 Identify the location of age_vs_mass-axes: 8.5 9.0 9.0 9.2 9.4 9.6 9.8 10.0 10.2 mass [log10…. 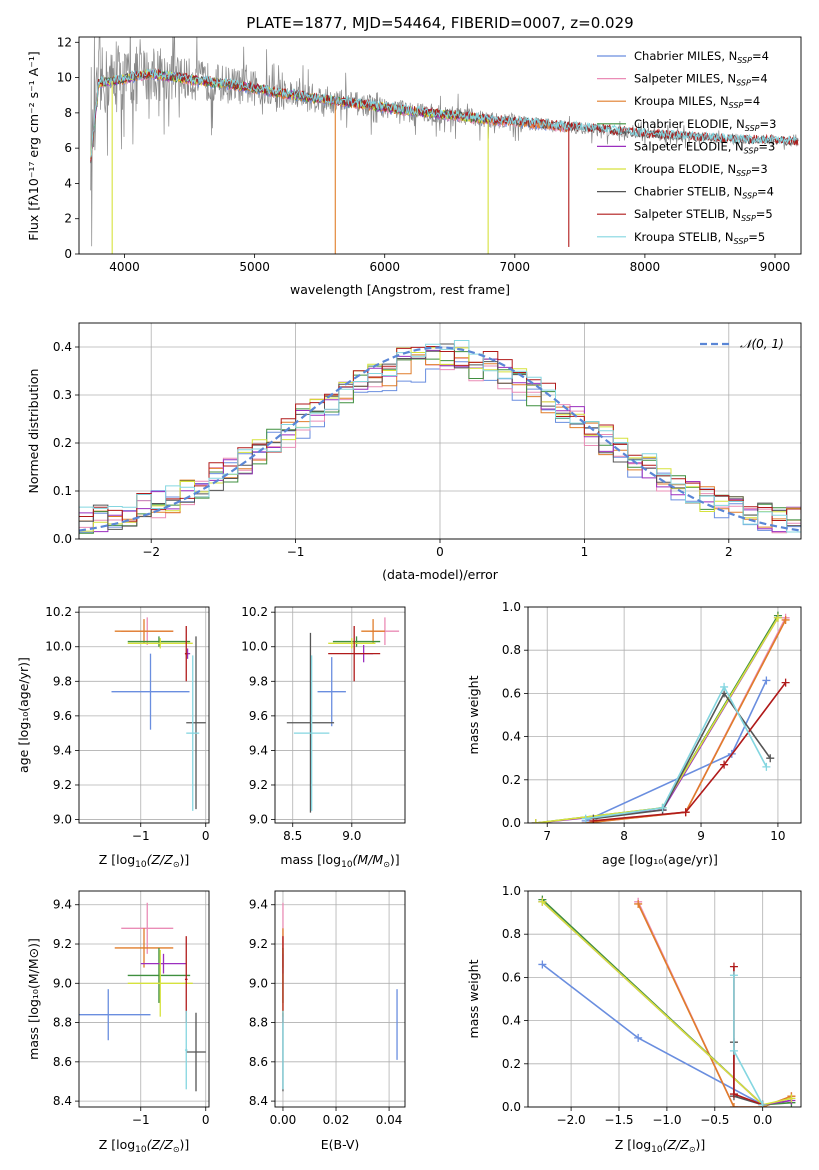
(323, 737).